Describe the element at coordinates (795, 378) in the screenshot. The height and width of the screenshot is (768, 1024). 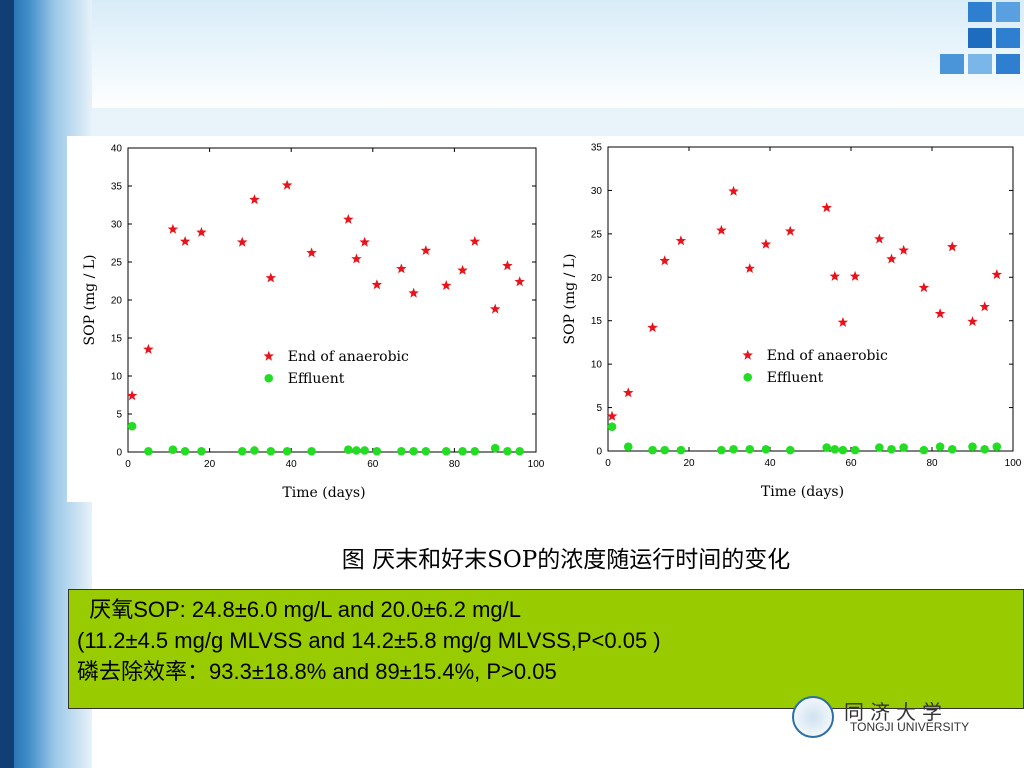
I see `legend-label: Effluent` at that location.